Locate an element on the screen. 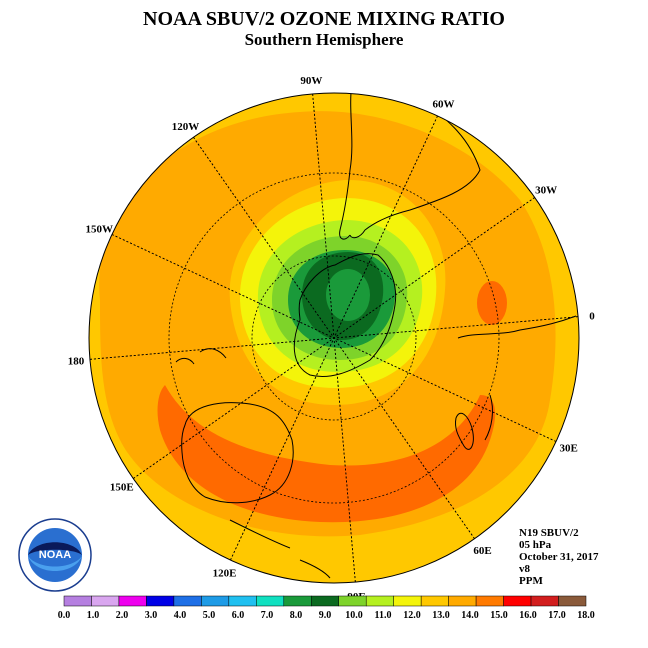  lat-circle-inner is located at coordinates (334, 338).